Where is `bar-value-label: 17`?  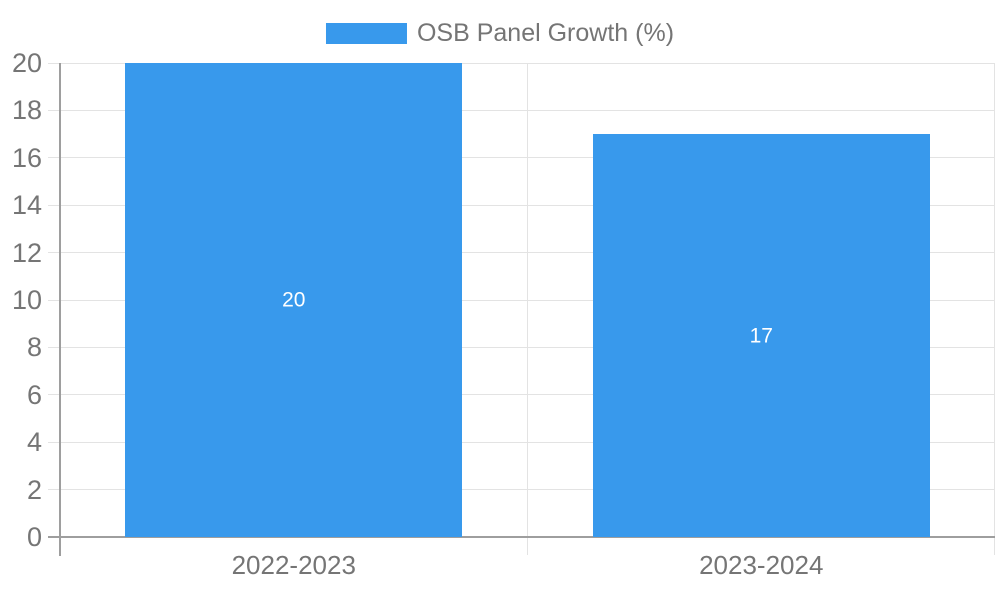 bar-value-label: 17 is located at coordinates (761, 336).